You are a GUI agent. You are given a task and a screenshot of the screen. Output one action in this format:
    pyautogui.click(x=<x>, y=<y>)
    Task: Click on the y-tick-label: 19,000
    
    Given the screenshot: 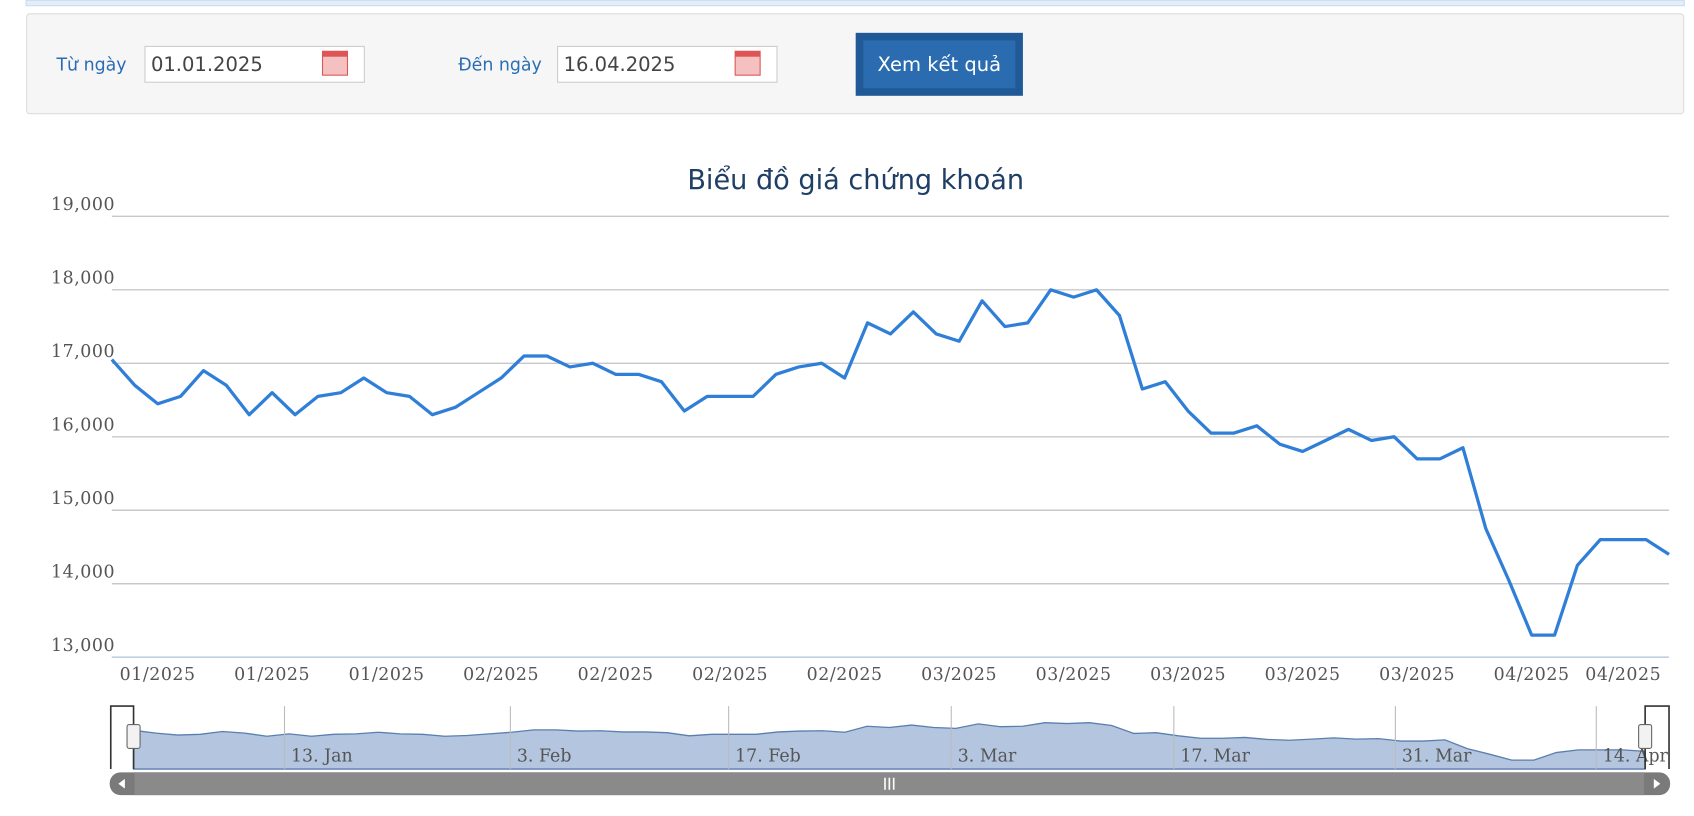 What is the action you would take?
    pyautogui.click(x=83, y=205)
    